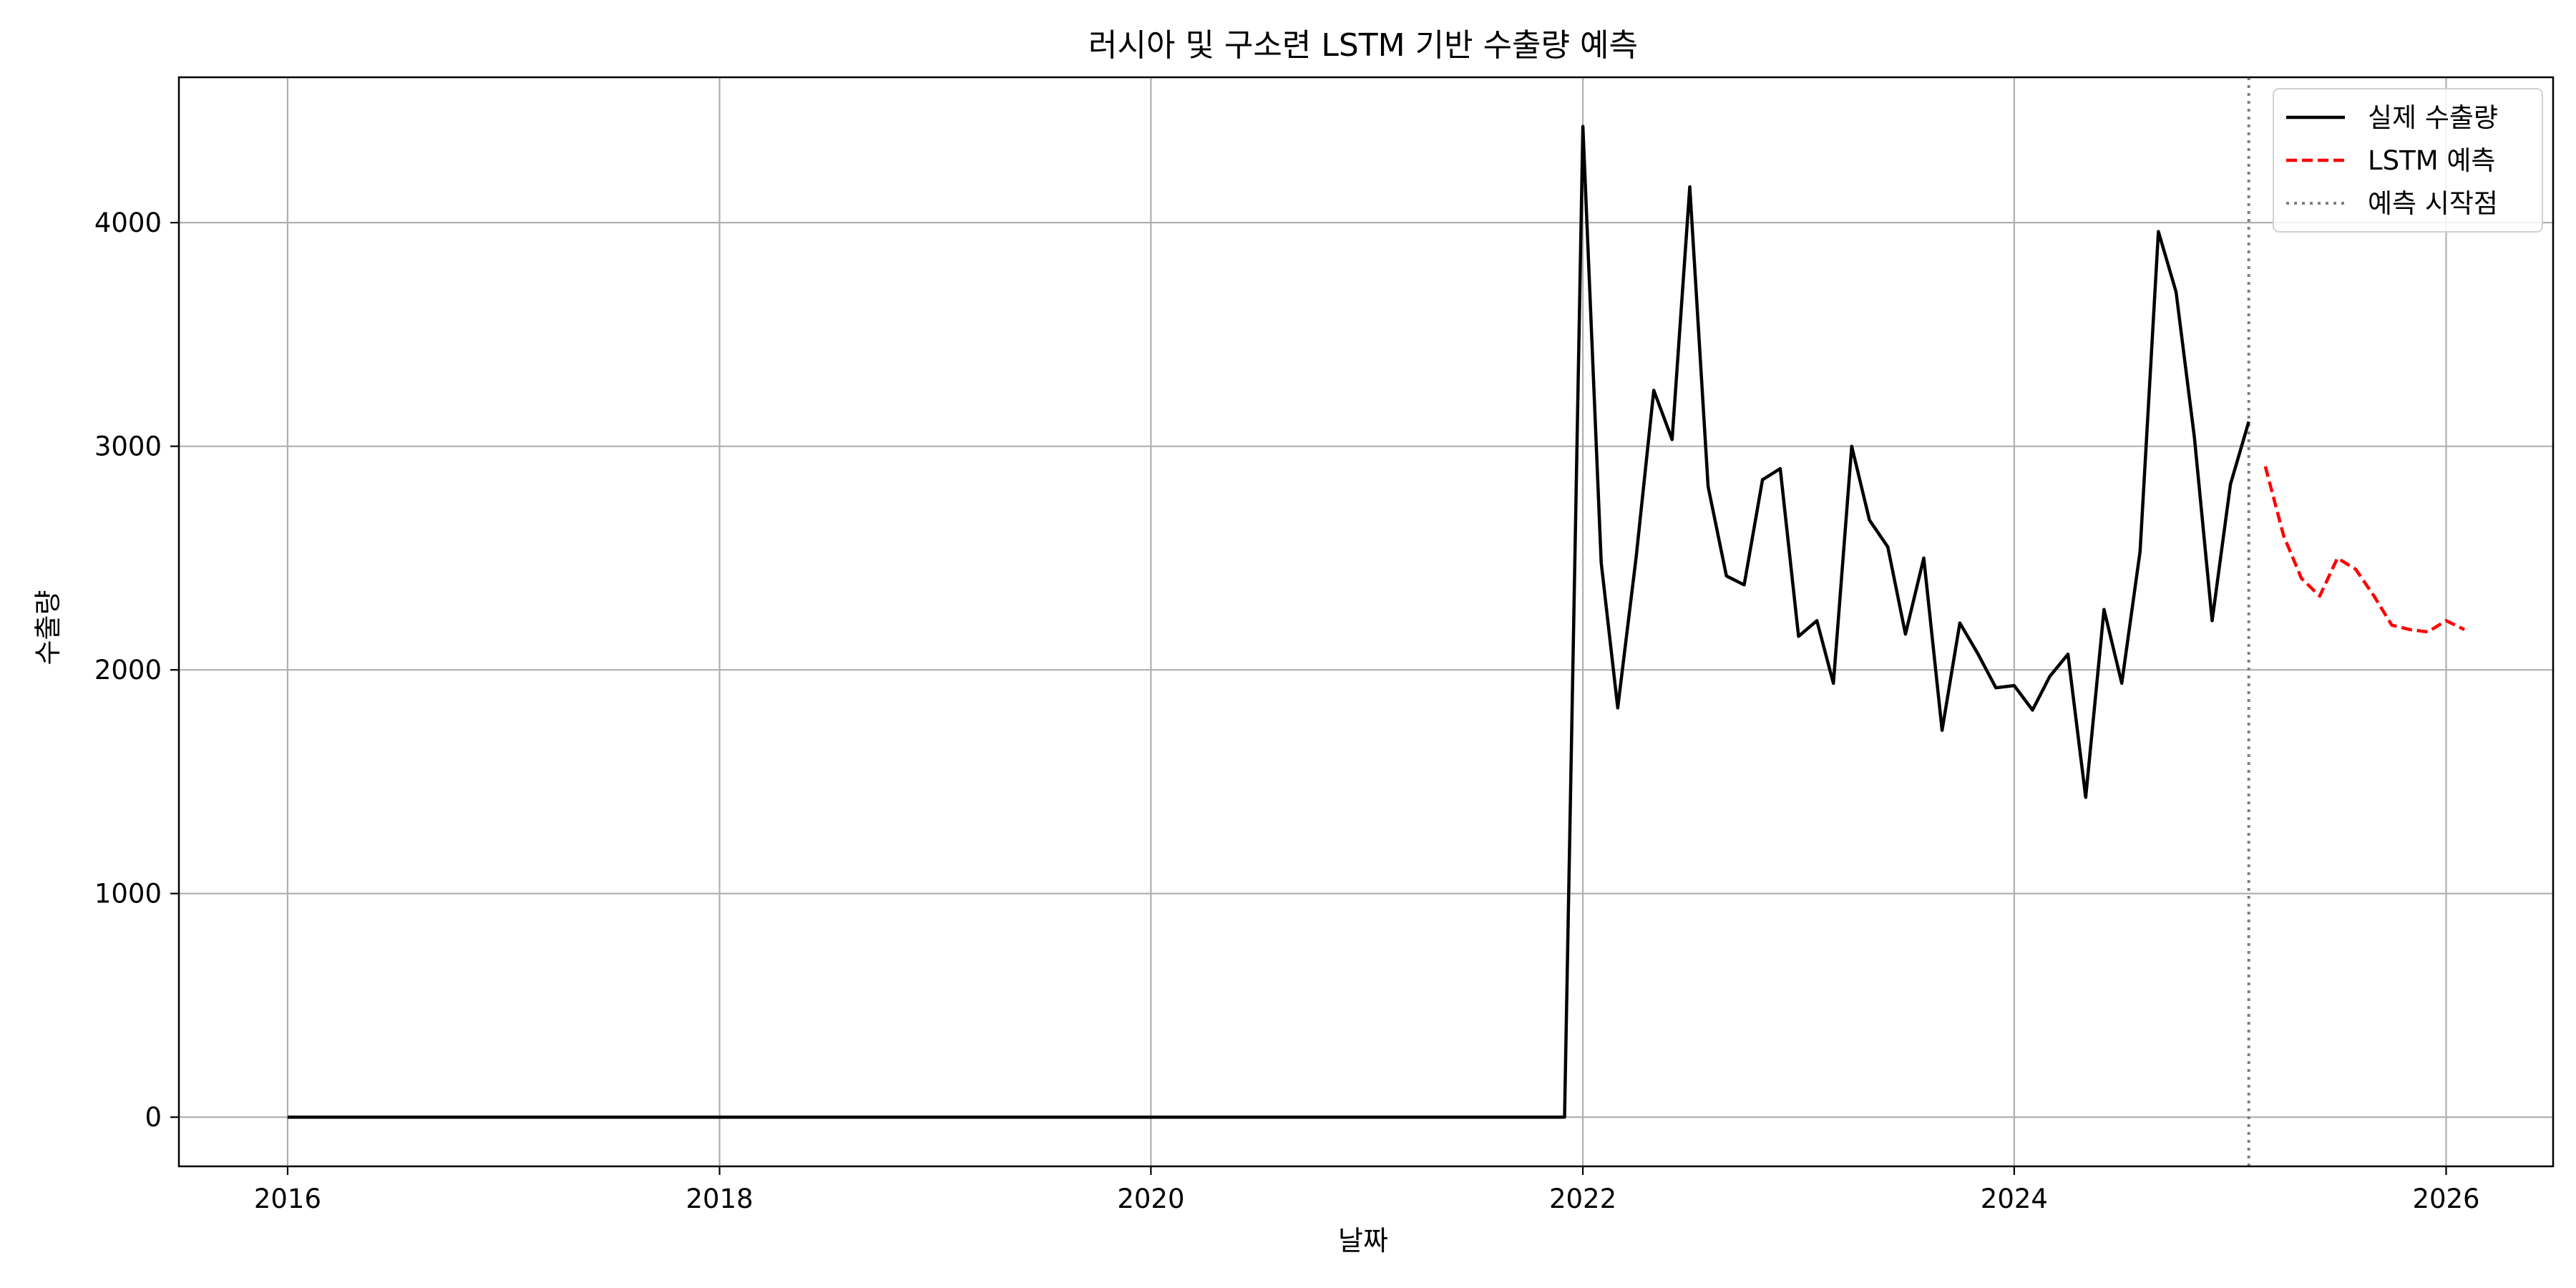 The image size is (2576, 1288). What do you see at coordinates (128, 446) in the screenshot?
I see `y-tick-label: 3000` at bounding box center [128, 446].